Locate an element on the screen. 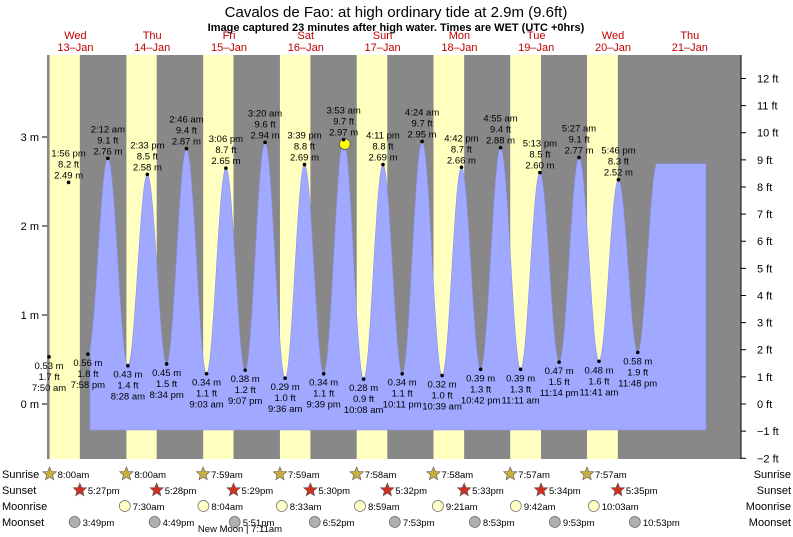 The height and width of the screenshot is (537, 793). right-tick-label: 12 ft is located at coordinates (767, 79).